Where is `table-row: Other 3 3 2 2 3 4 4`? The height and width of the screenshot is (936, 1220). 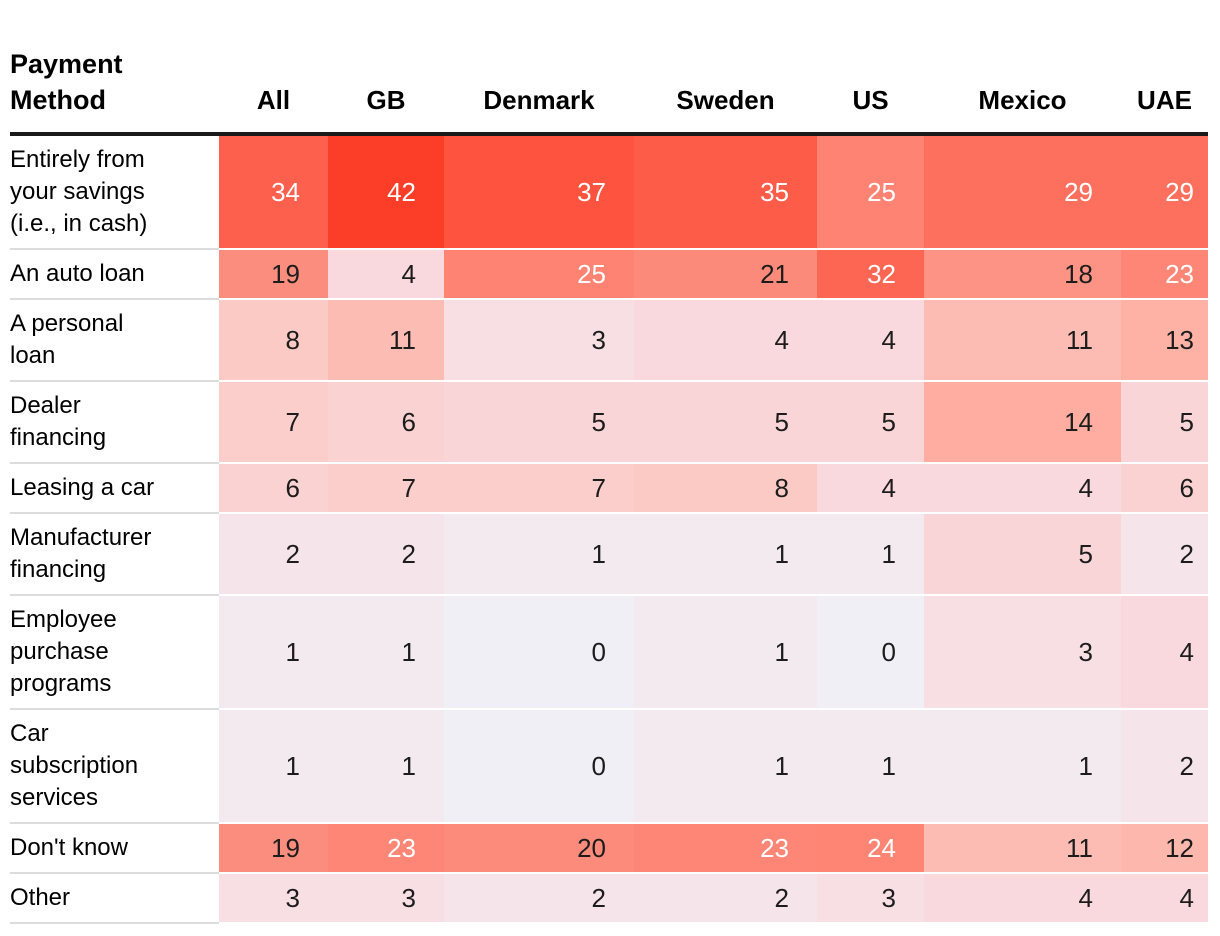
table-row: Other 3 3 2 2 3 4 4 is located at coordinates (609, 898).